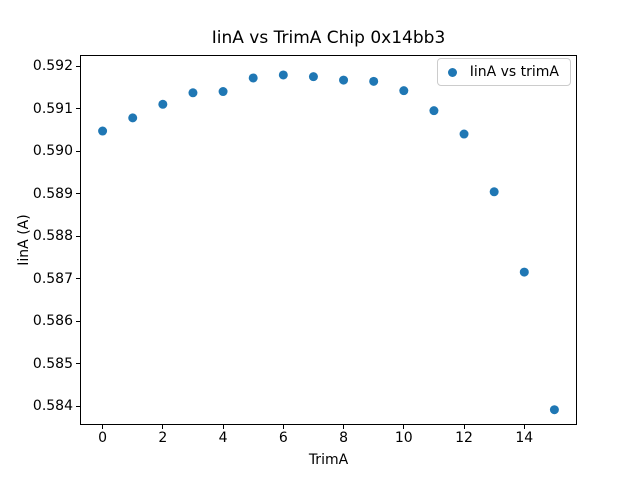 Image resolution: width=640 pixels, height=480 pixels. What do you see at coordinates (328, 38) in the screenshot?
I see `chart-title: IinA vs TrimA Chip 0x14bb3` at bounding box center [328, 38].